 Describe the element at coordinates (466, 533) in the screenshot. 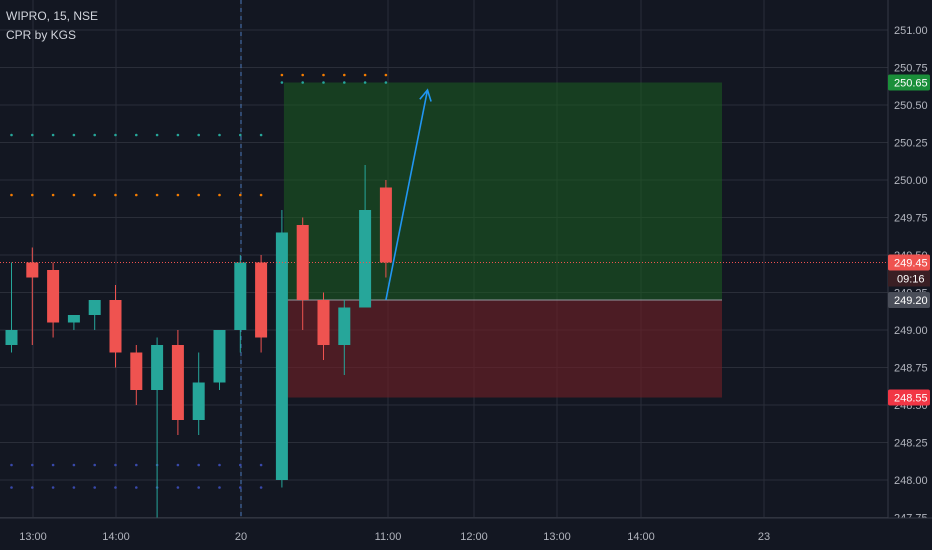

I see `time-axis: 13:00 14:00 20 11:00 12:00 13:00 14:00 23` at that location.